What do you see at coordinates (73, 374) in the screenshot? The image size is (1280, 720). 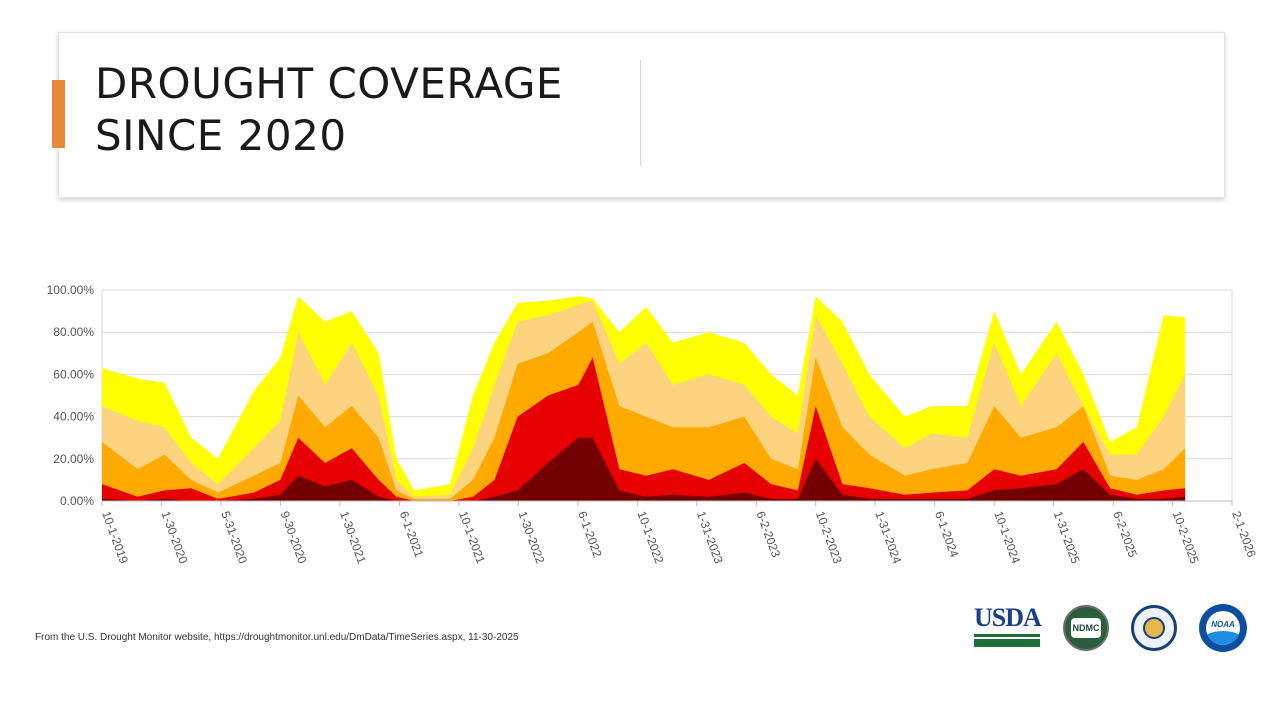 I see `y-tick-label: 60.00%` at bounding box center [73, 374].